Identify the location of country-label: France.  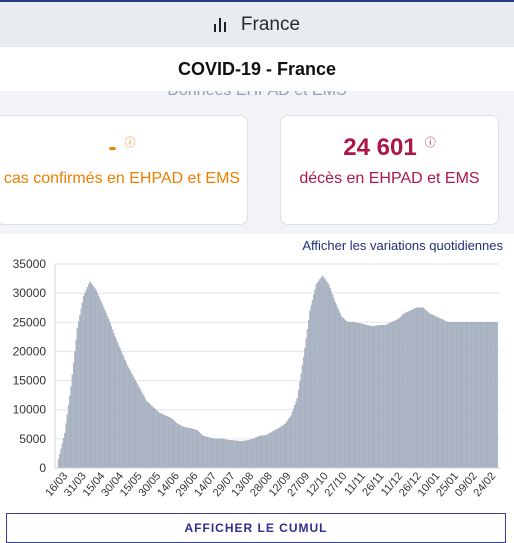
(270, 24).